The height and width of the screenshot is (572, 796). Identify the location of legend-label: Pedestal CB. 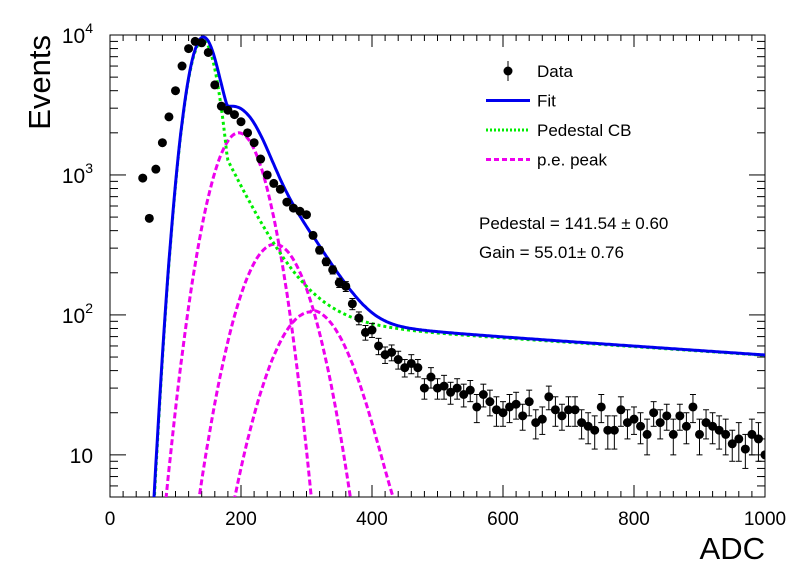
(584, 130).